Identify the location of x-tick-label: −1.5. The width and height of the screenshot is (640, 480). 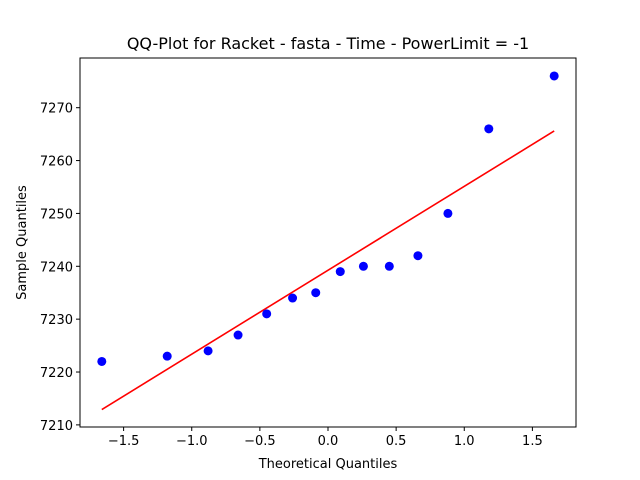
(124, 441).